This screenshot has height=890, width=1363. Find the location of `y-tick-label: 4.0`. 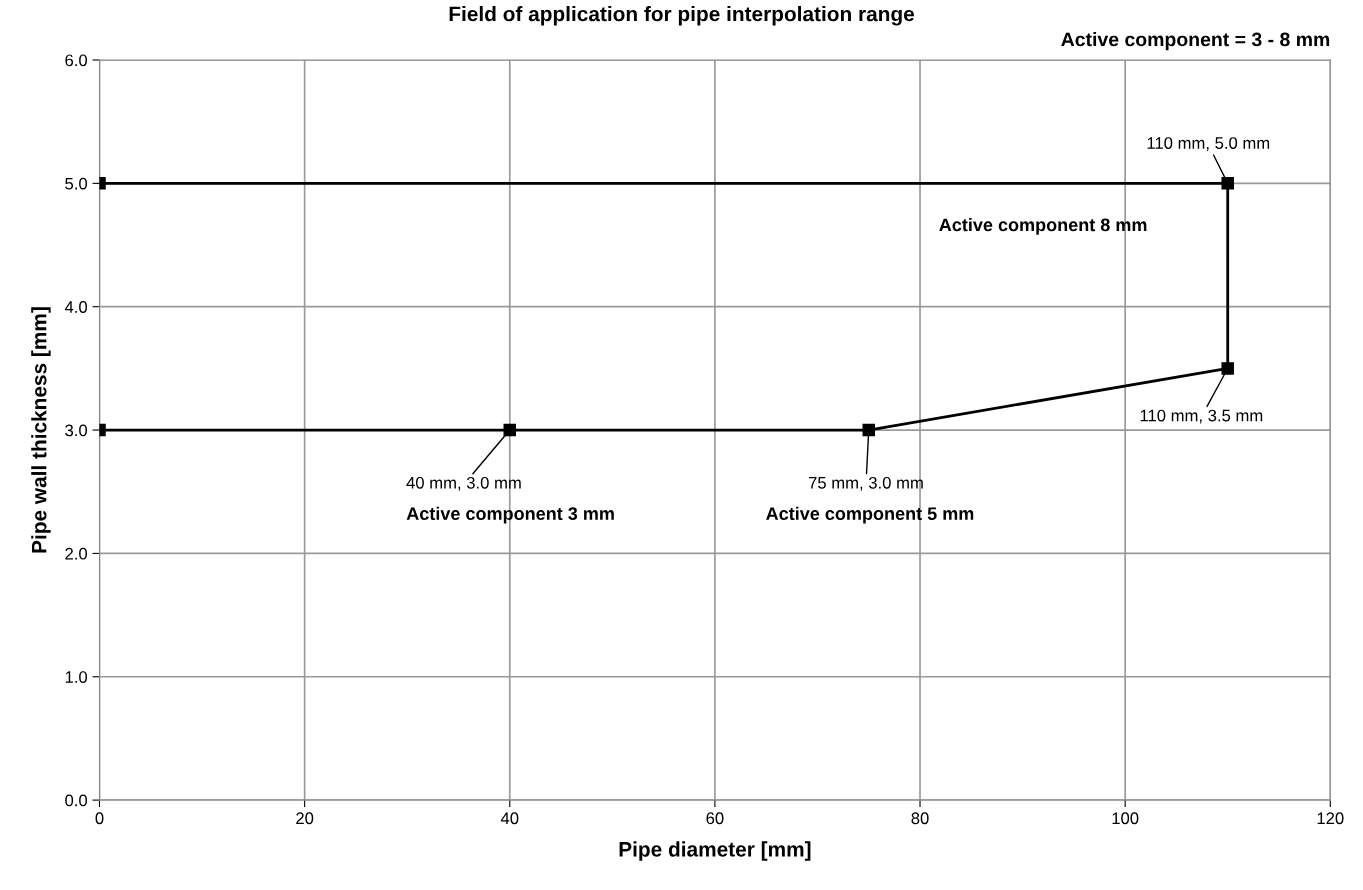

y-tick-label: 4.0 is located at coordinates (76, 307).